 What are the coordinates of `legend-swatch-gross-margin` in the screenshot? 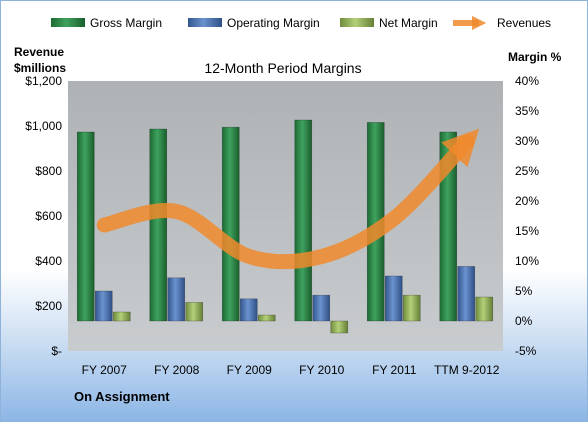 It's located at (68, 22).